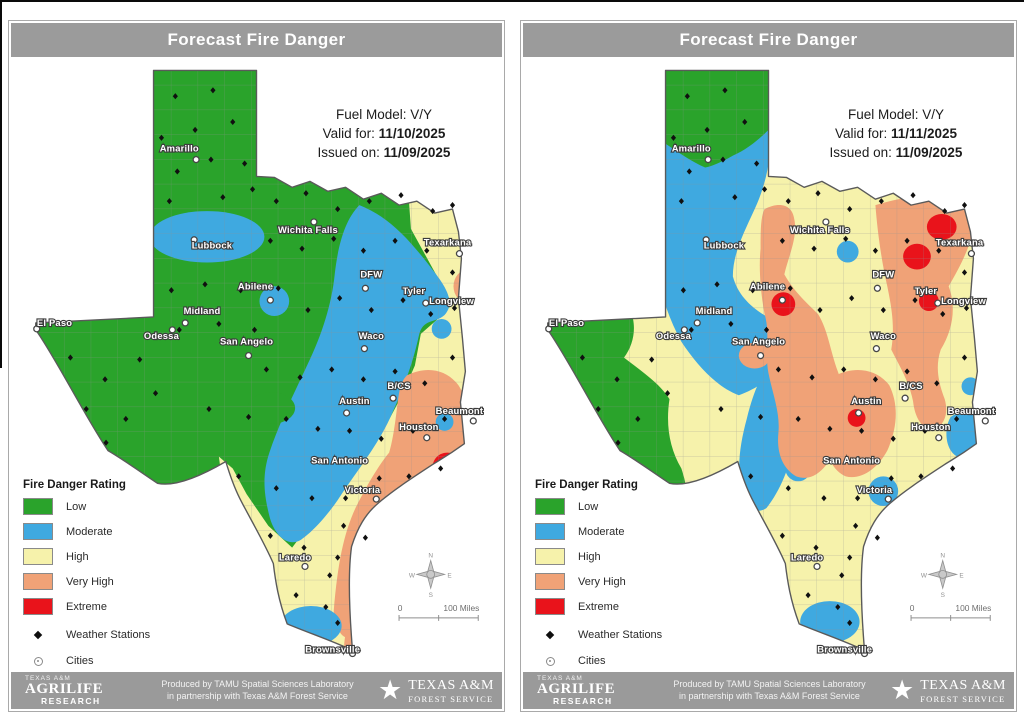 Image resolution: width=1024 pixels, height=720 pixels. I want to click on fuel-model: Fuel Model: V/Y, so click(896, 114).